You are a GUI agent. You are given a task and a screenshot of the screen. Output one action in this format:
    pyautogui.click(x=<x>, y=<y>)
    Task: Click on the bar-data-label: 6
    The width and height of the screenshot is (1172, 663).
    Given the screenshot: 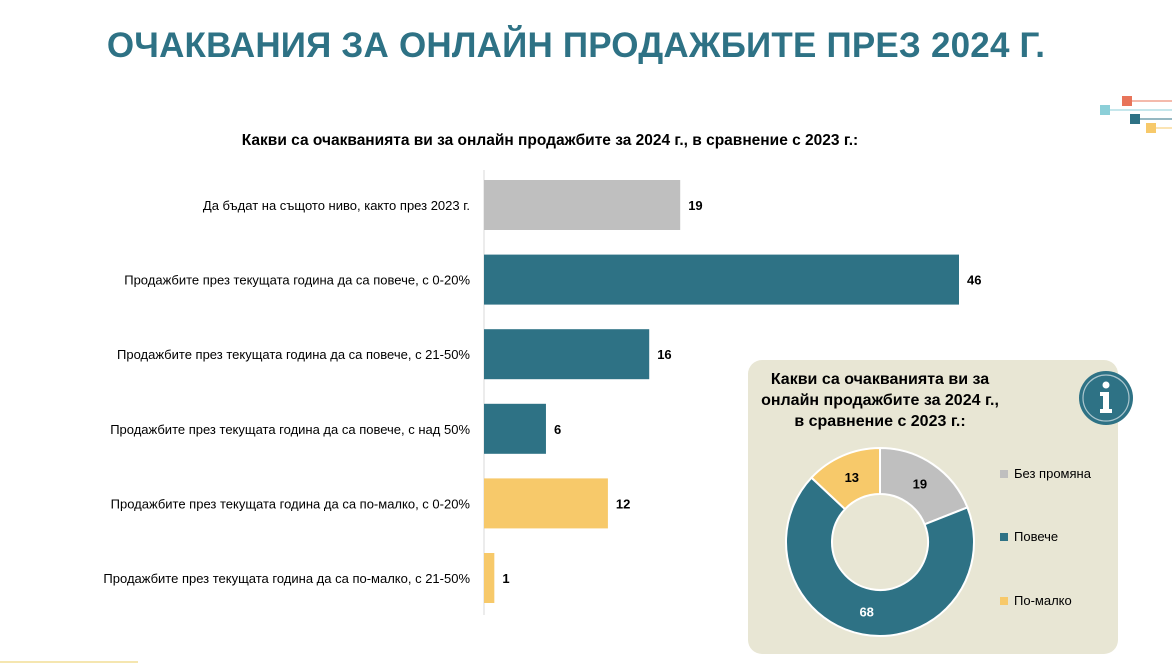 What is the action you would take?
    pyautogui.click(x=557, y=429)
    